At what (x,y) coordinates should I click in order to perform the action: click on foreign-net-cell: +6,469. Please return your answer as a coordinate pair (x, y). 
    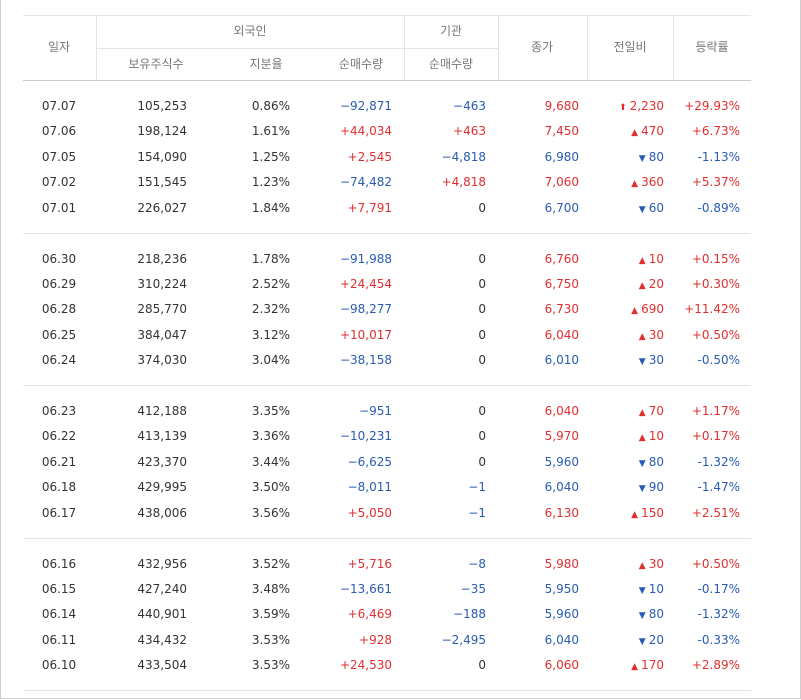
    Looking at the image, I should click on (369, 614).